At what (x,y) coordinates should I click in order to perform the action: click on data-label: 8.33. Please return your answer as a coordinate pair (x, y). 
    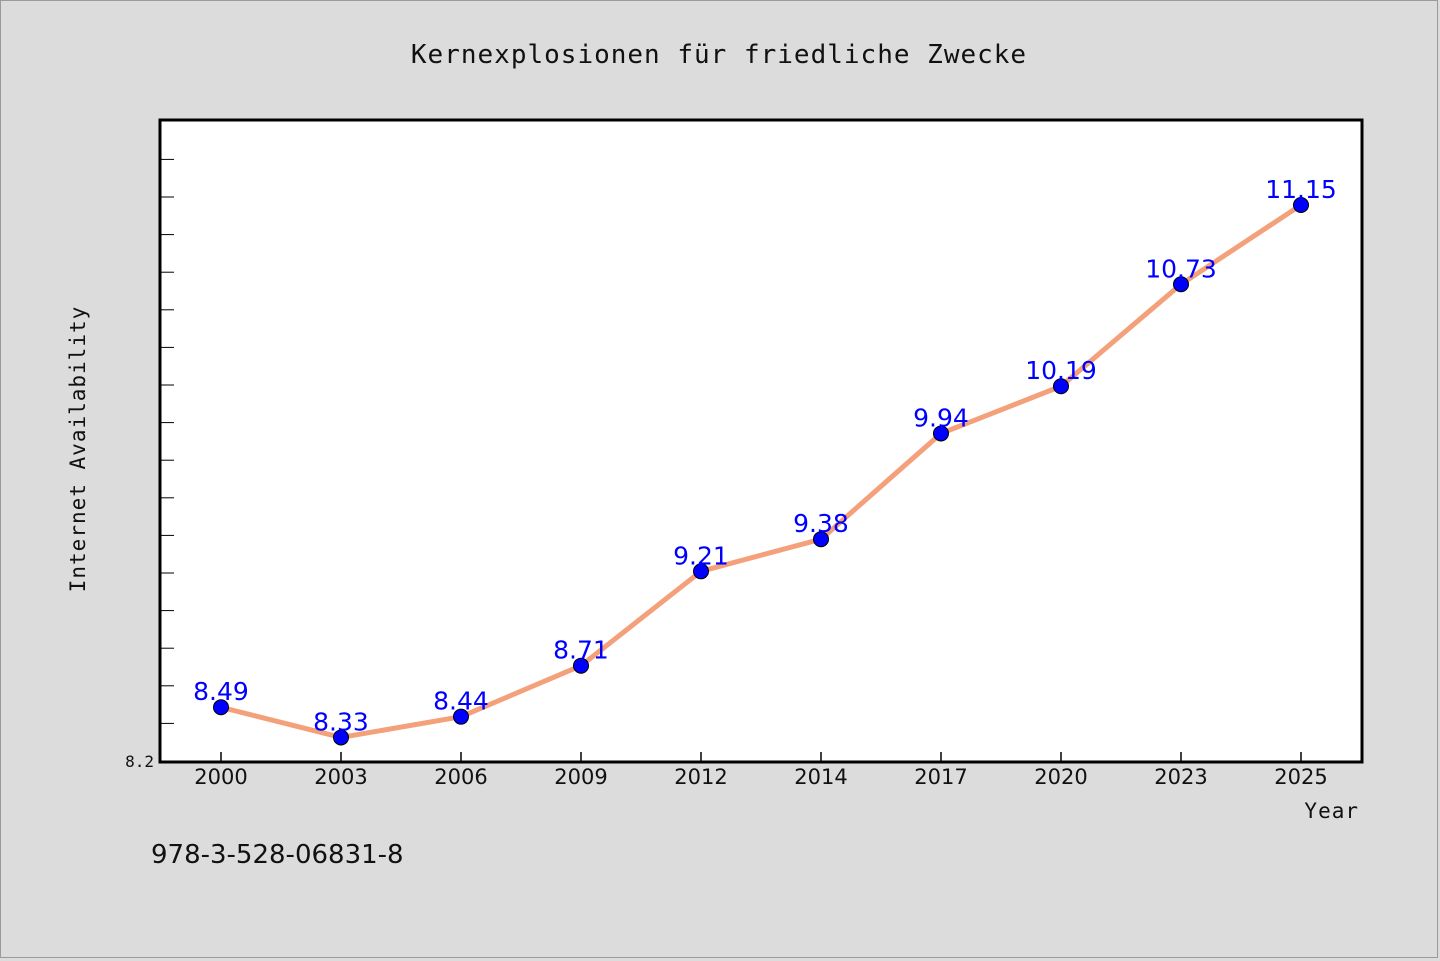
    Looking at the image, I should click on (341, 721).